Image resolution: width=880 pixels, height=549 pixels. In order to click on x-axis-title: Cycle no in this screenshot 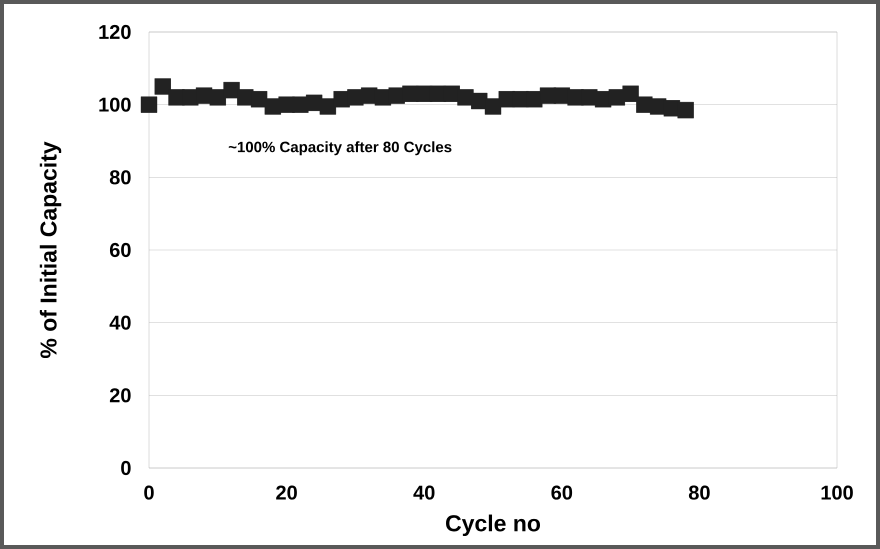, I will do `click(493, 525)`.